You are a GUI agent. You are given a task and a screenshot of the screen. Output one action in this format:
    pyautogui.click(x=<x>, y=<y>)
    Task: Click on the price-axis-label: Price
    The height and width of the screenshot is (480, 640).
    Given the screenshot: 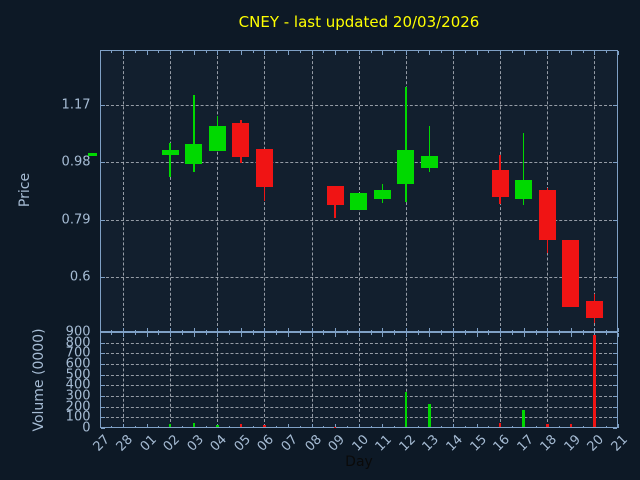 What is the action you would take?
    pyautogui.click(x=25, y=190)
    